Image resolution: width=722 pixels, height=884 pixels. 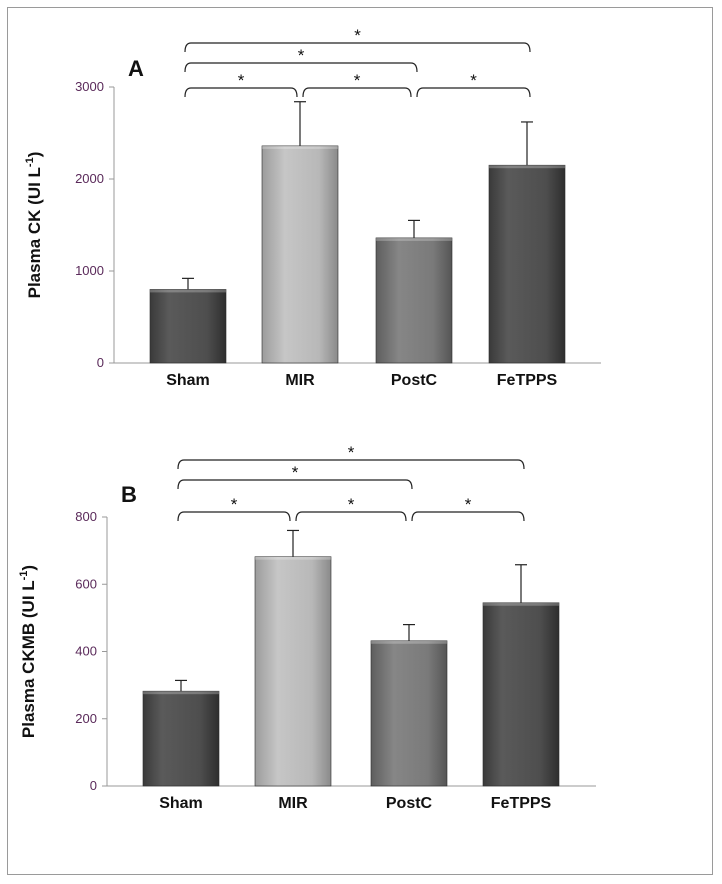 What do you see at coordinates (293, 671) in the screenshot?
I see `panel-b-bar-mir` at bounding box center [293, 671].